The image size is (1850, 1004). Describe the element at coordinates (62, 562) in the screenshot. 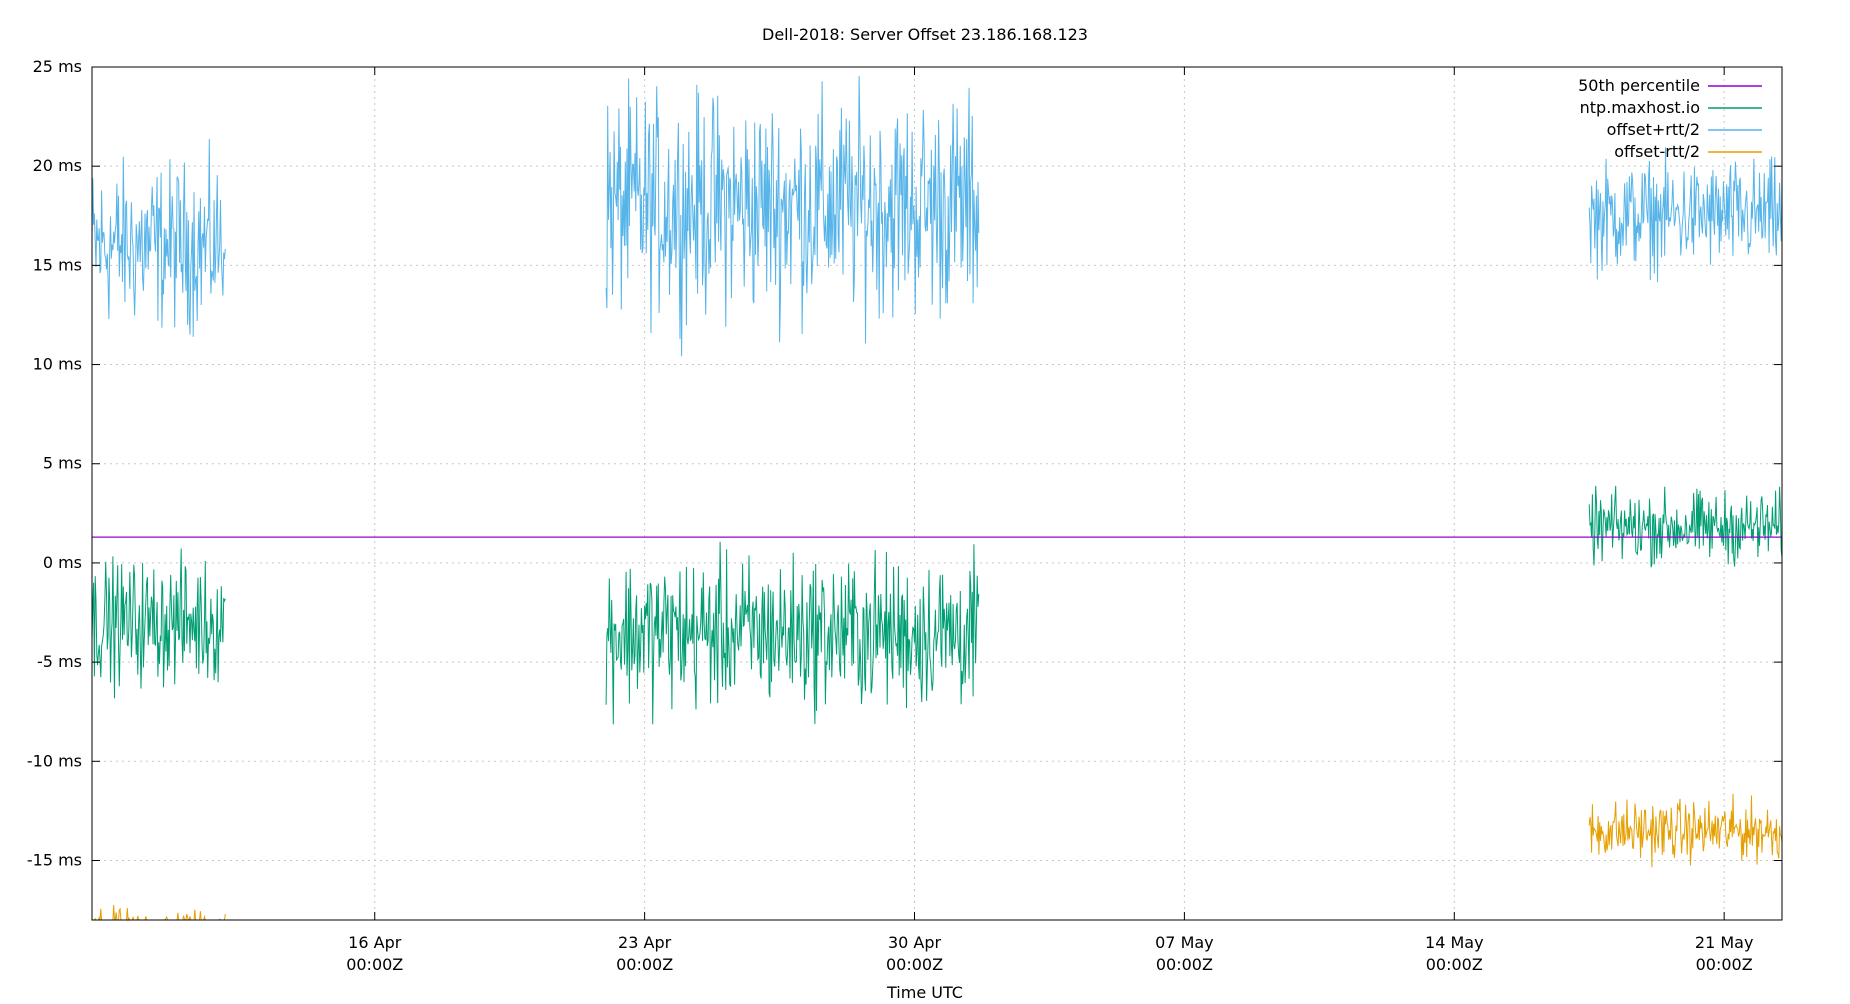

I see `y-tick-label: 0 ms` at that location.